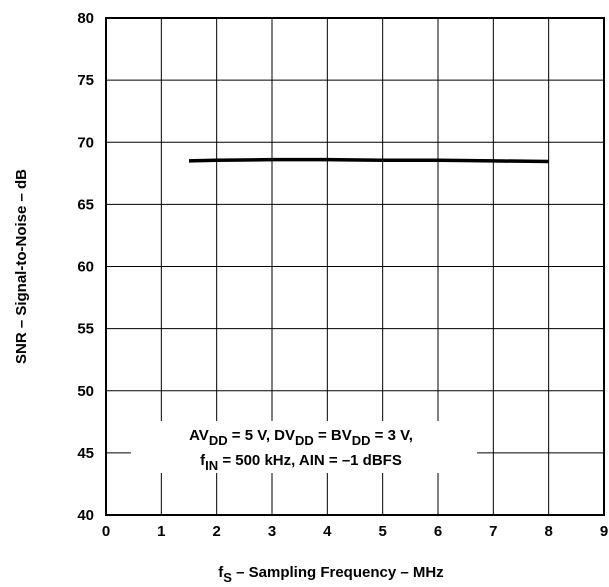  I want to click on x-tick-label: 2, so click(216, 531).